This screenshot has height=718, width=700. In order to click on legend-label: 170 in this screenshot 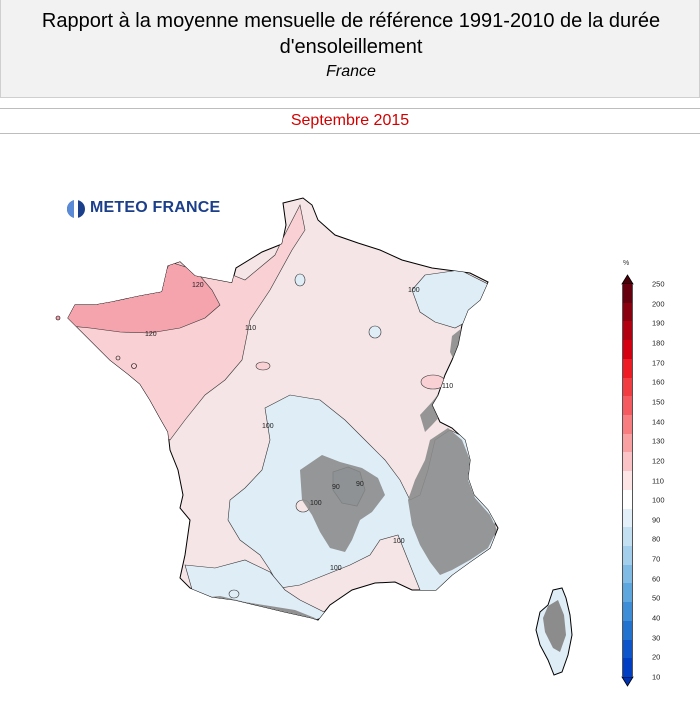, I will do `click(658, 363)`.